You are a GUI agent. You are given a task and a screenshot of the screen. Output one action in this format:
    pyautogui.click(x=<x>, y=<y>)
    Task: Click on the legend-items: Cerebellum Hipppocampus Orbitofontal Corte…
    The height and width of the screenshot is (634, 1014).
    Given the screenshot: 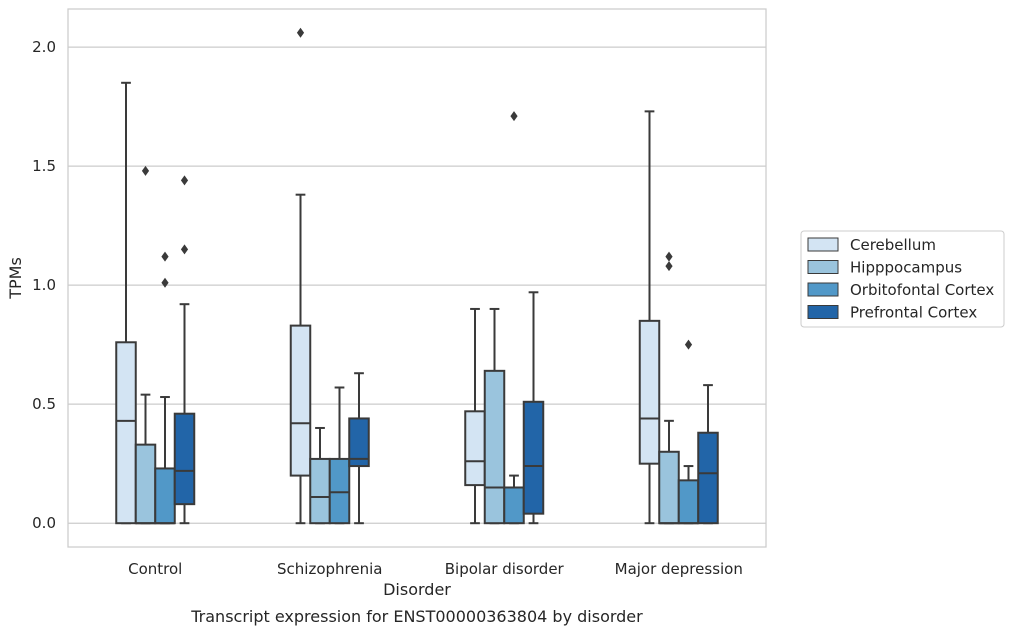 What is the action you would take?
    pyautogui.click(x=900, y=279)
    